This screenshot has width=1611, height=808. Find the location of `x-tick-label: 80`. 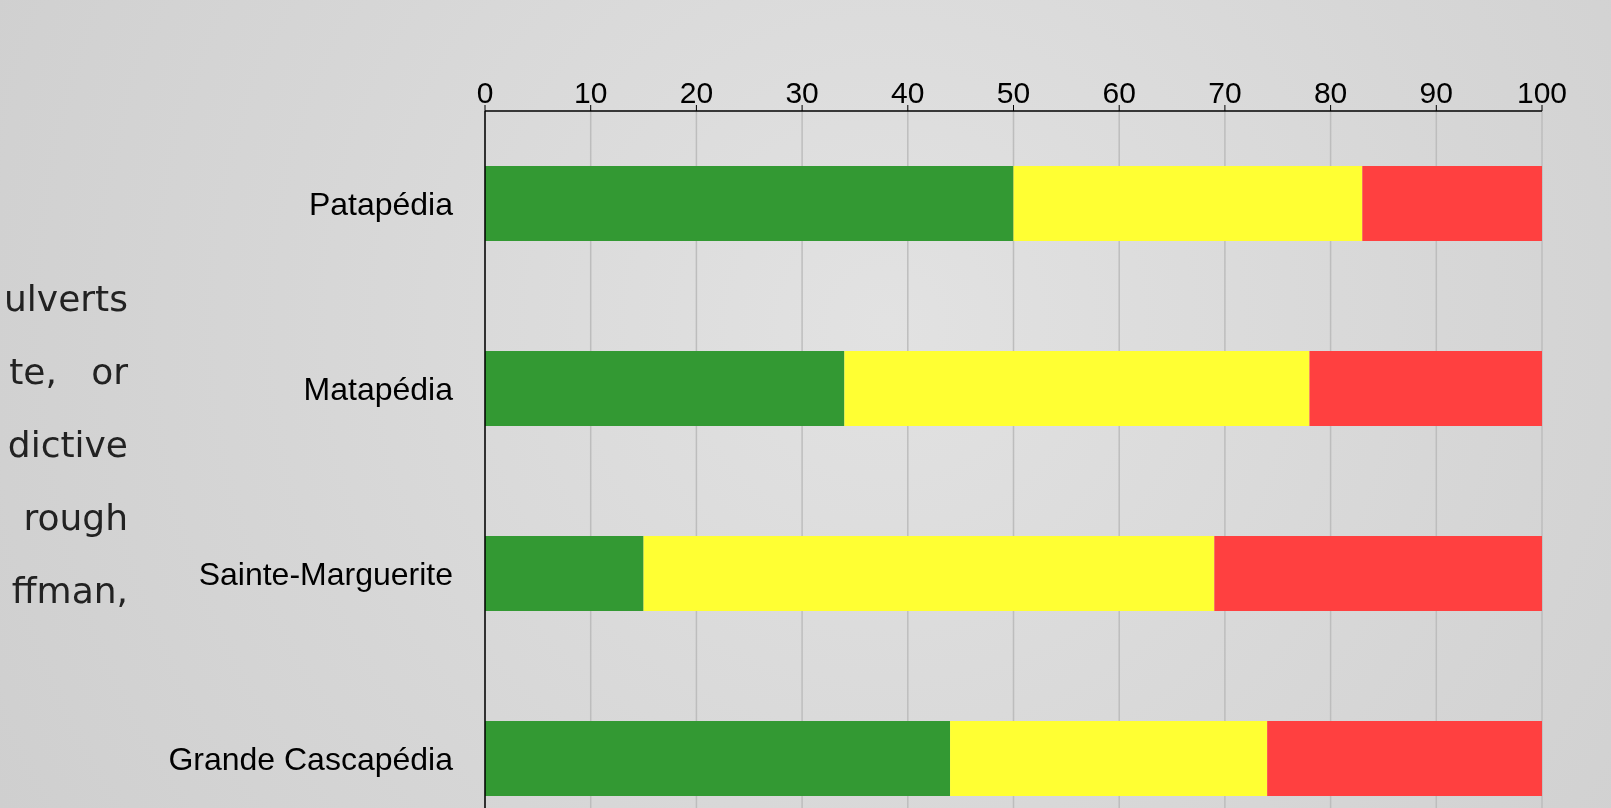

x-tick-label: 80 is located at coordinates (1330, 92).